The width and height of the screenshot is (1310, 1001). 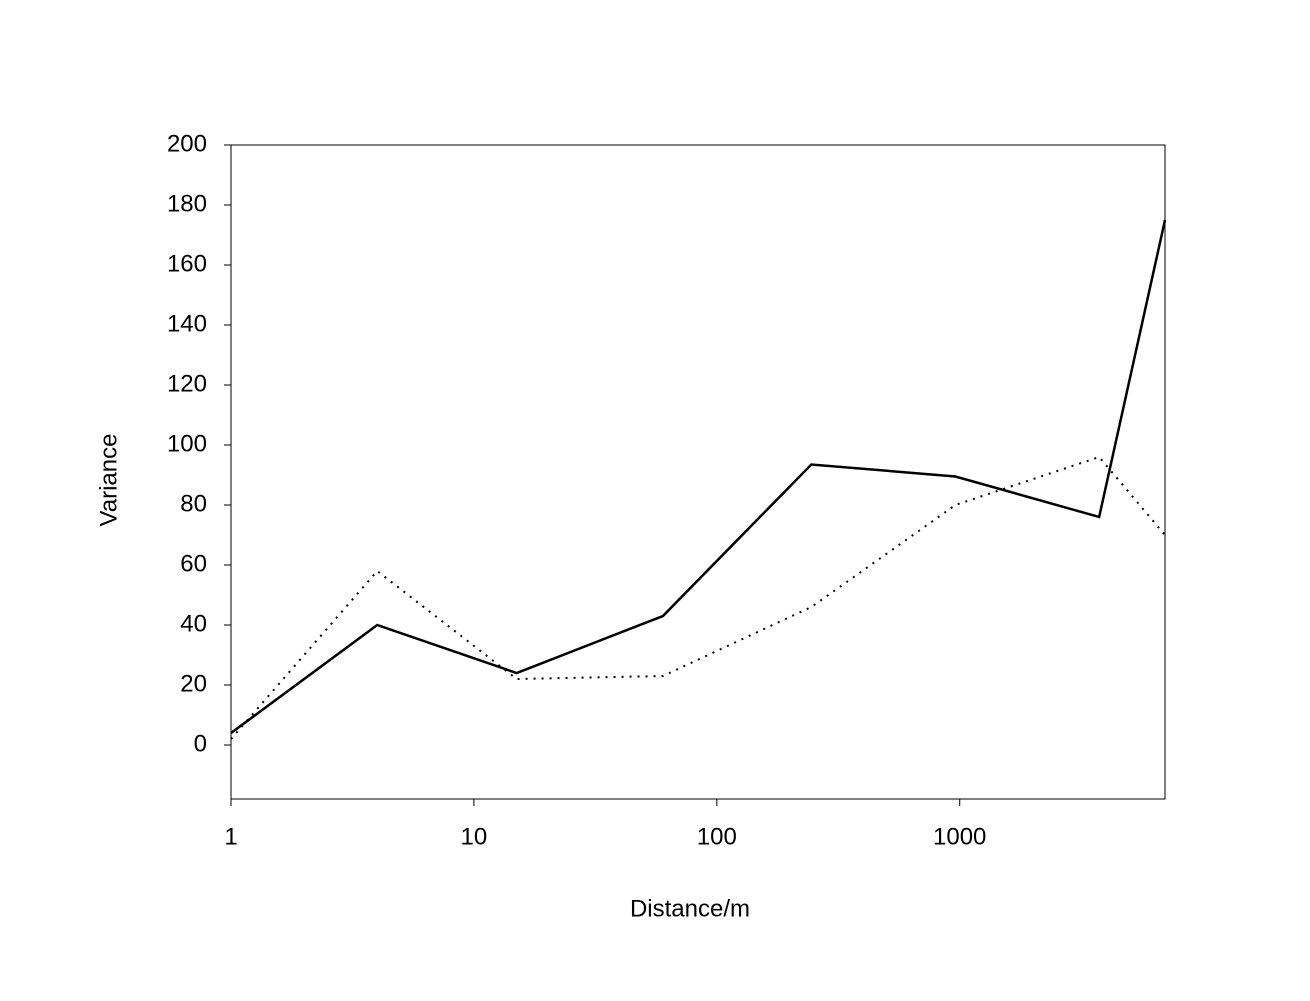 I want to click on y-tick-label: 0, so click(x=200, y=743).